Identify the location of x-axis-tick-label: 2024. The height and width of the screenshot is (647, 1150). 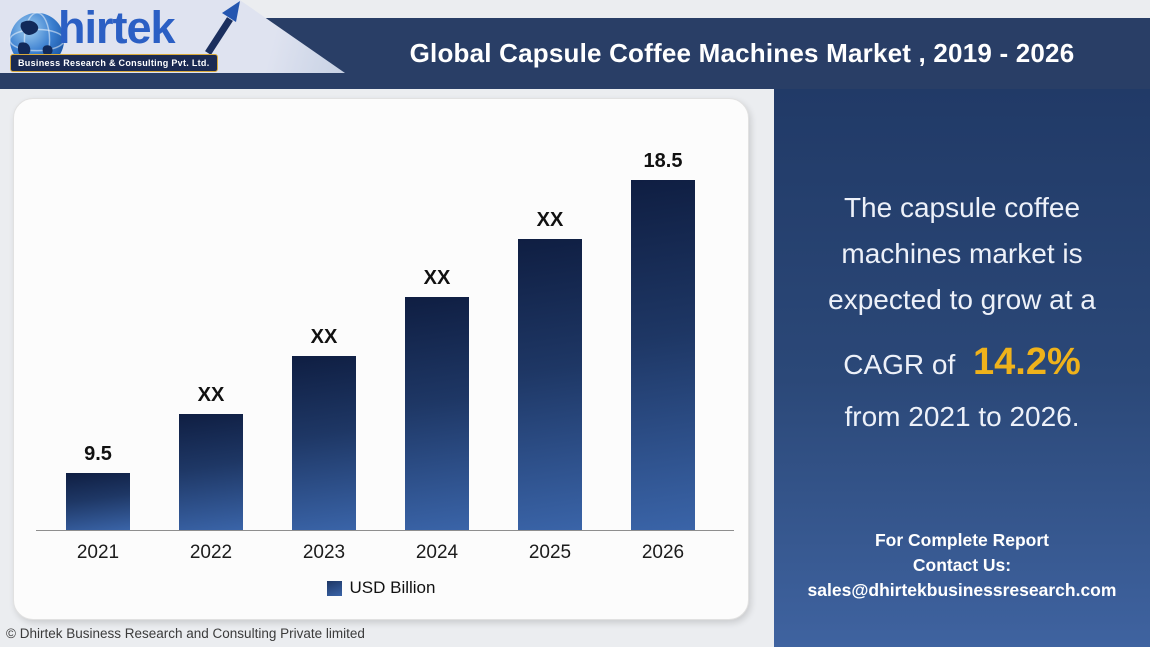
(437, 552).